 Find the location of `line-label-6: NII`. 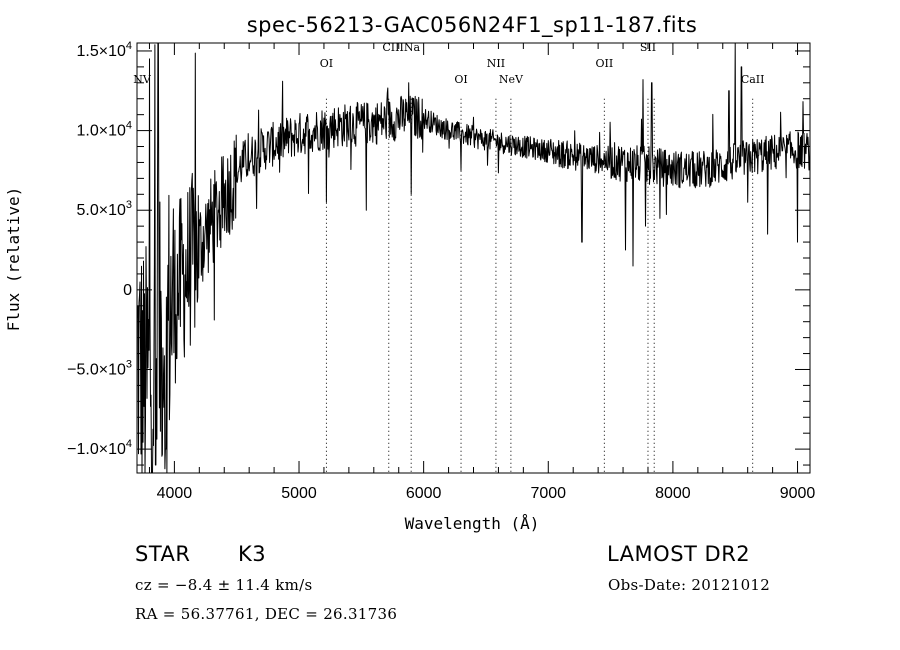

line-label-6: NII is located at coordinates (496, 63).